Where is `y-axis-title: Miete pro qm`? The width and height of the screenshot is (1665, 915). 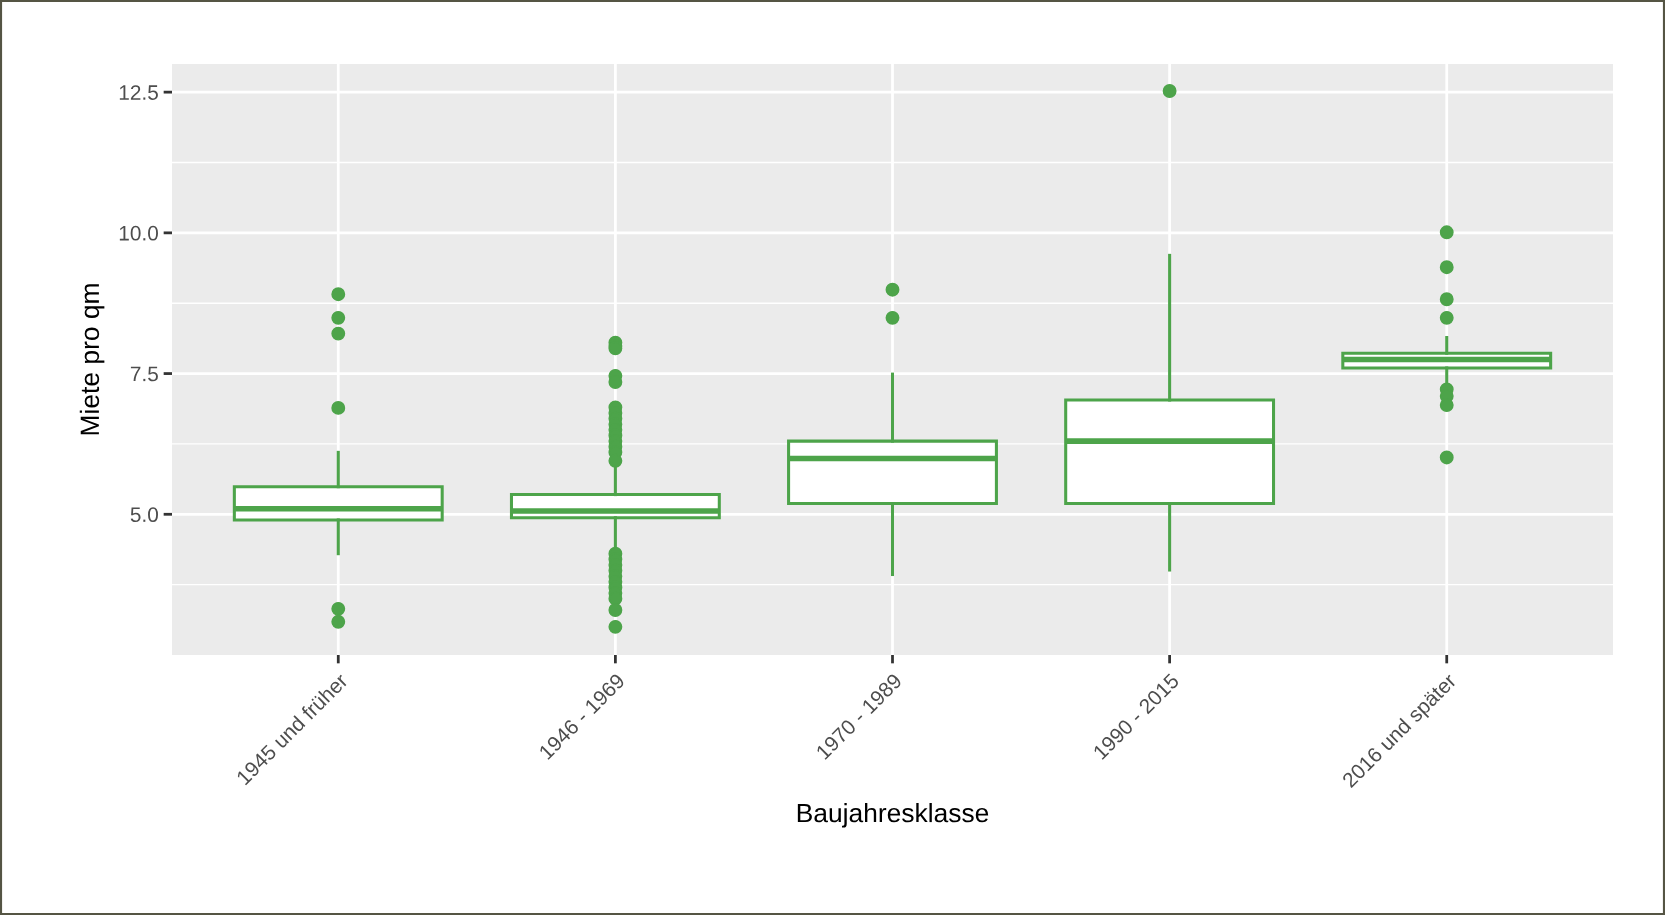 y-axis-title: Miete pro qm is located at coordinates (92, 359).